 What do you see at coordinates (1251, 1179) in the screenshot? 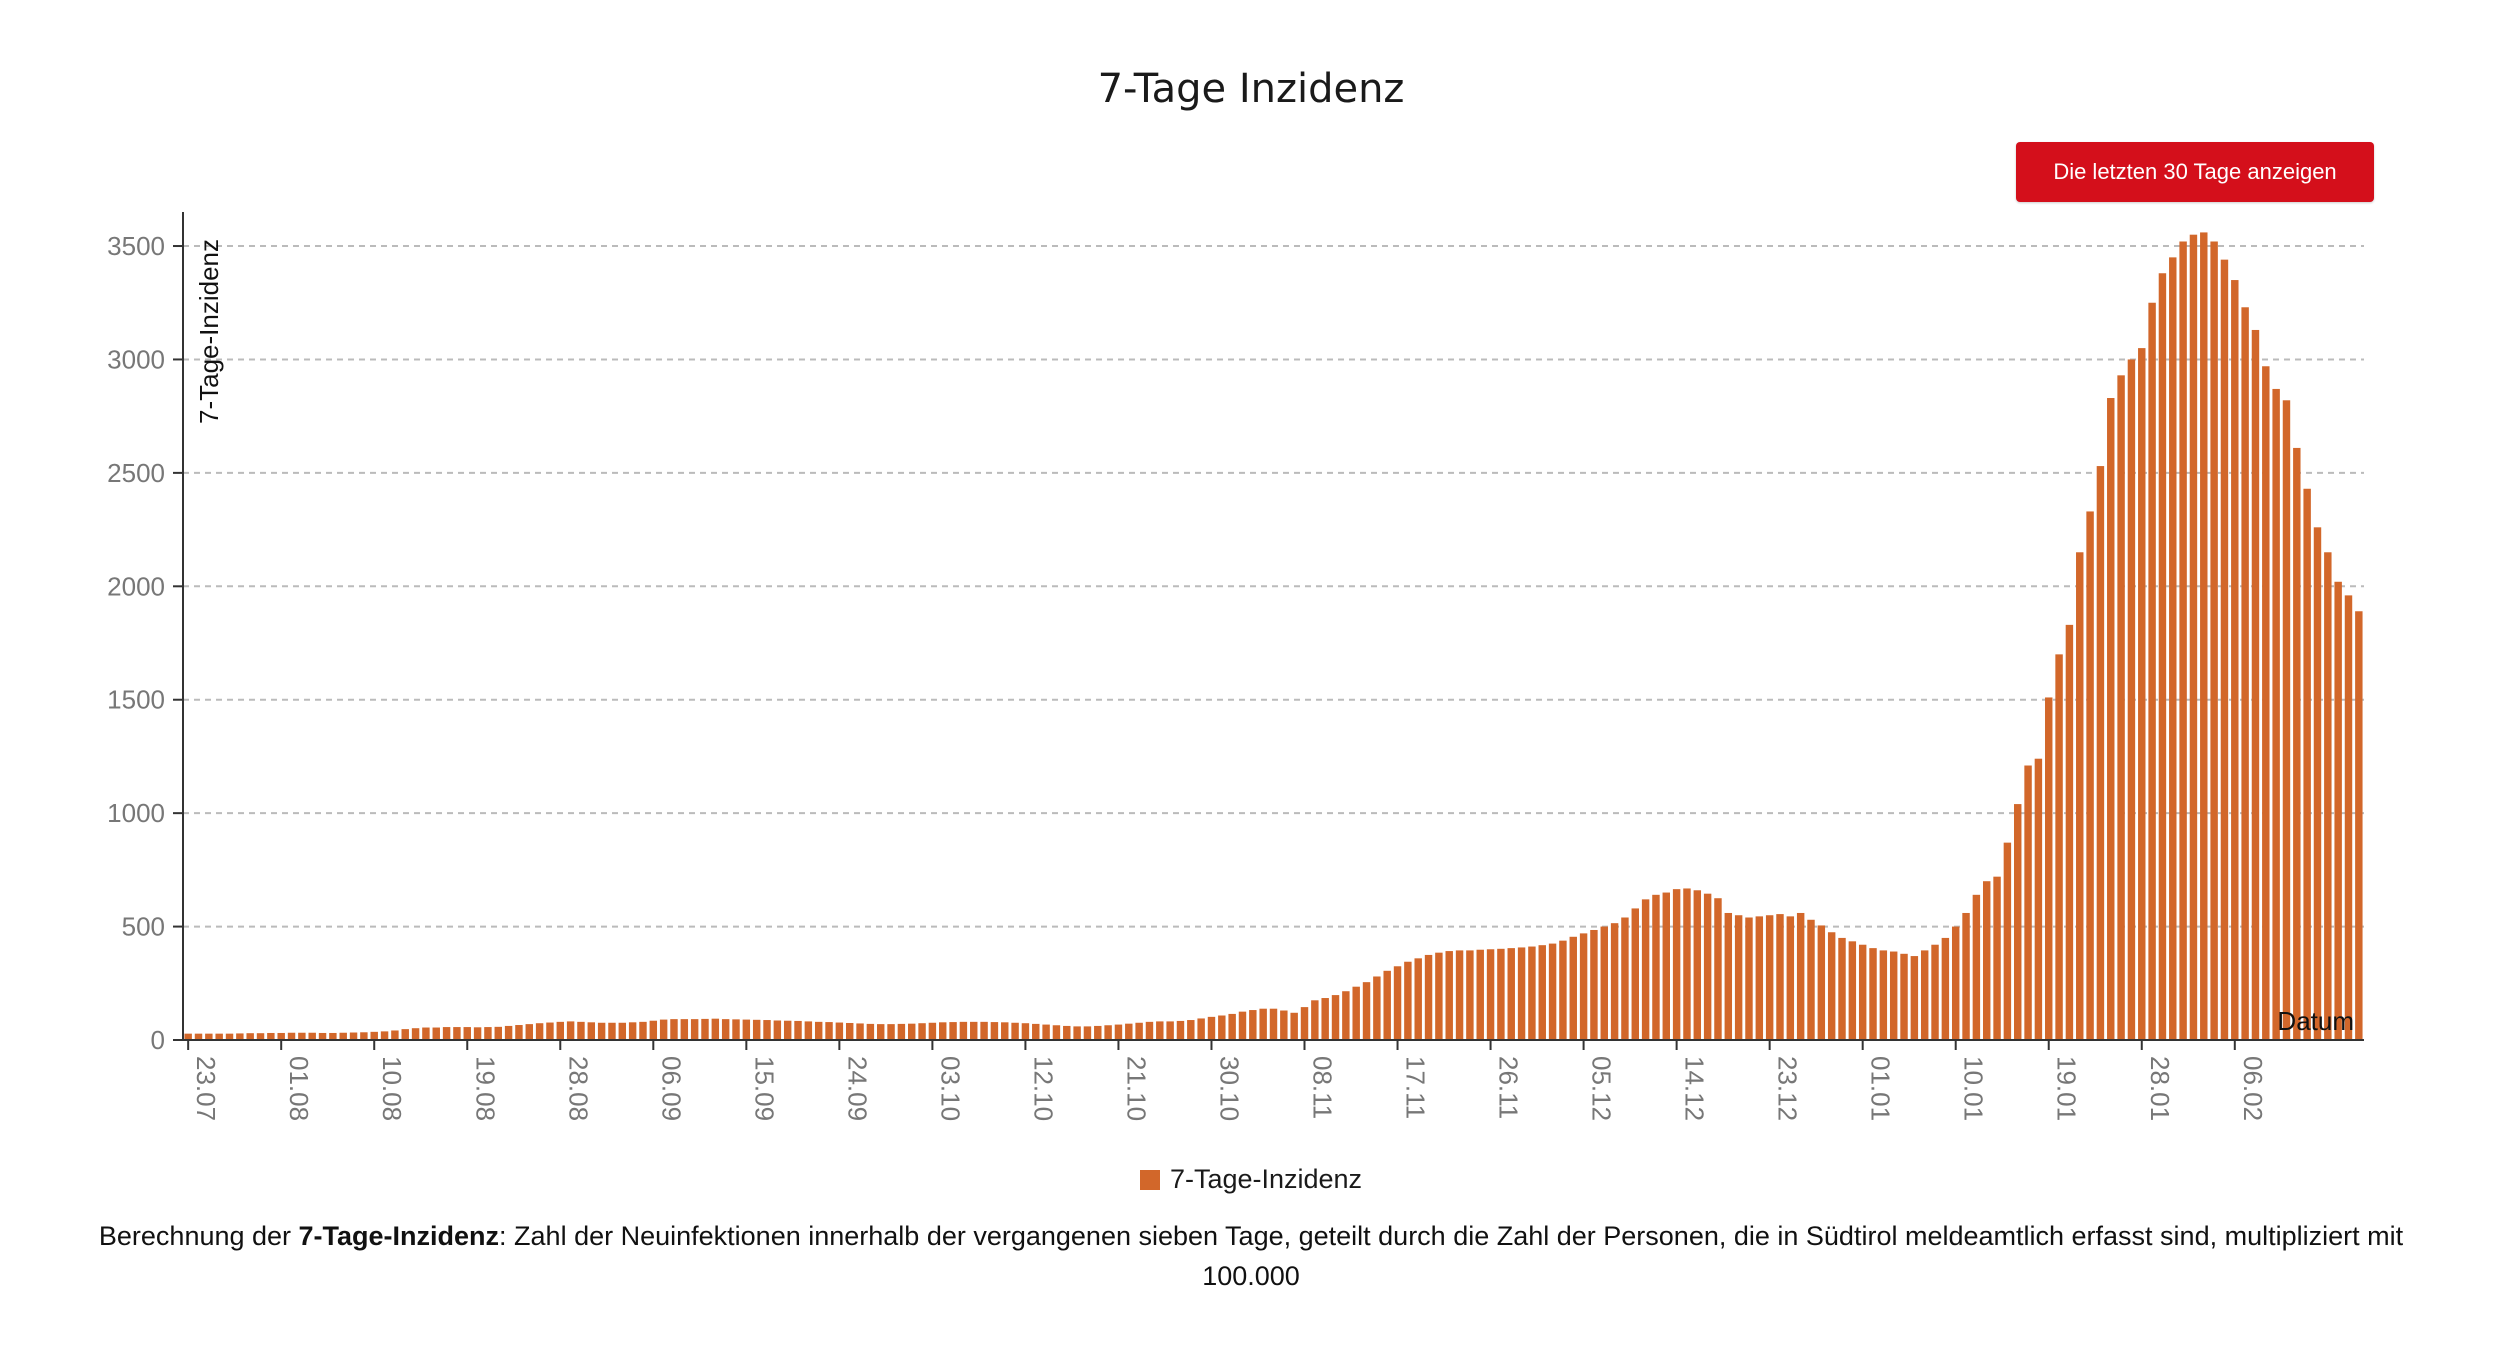
I see `legend: 7-Tage-Inzidenz` at bounding box center [1251, 1179].